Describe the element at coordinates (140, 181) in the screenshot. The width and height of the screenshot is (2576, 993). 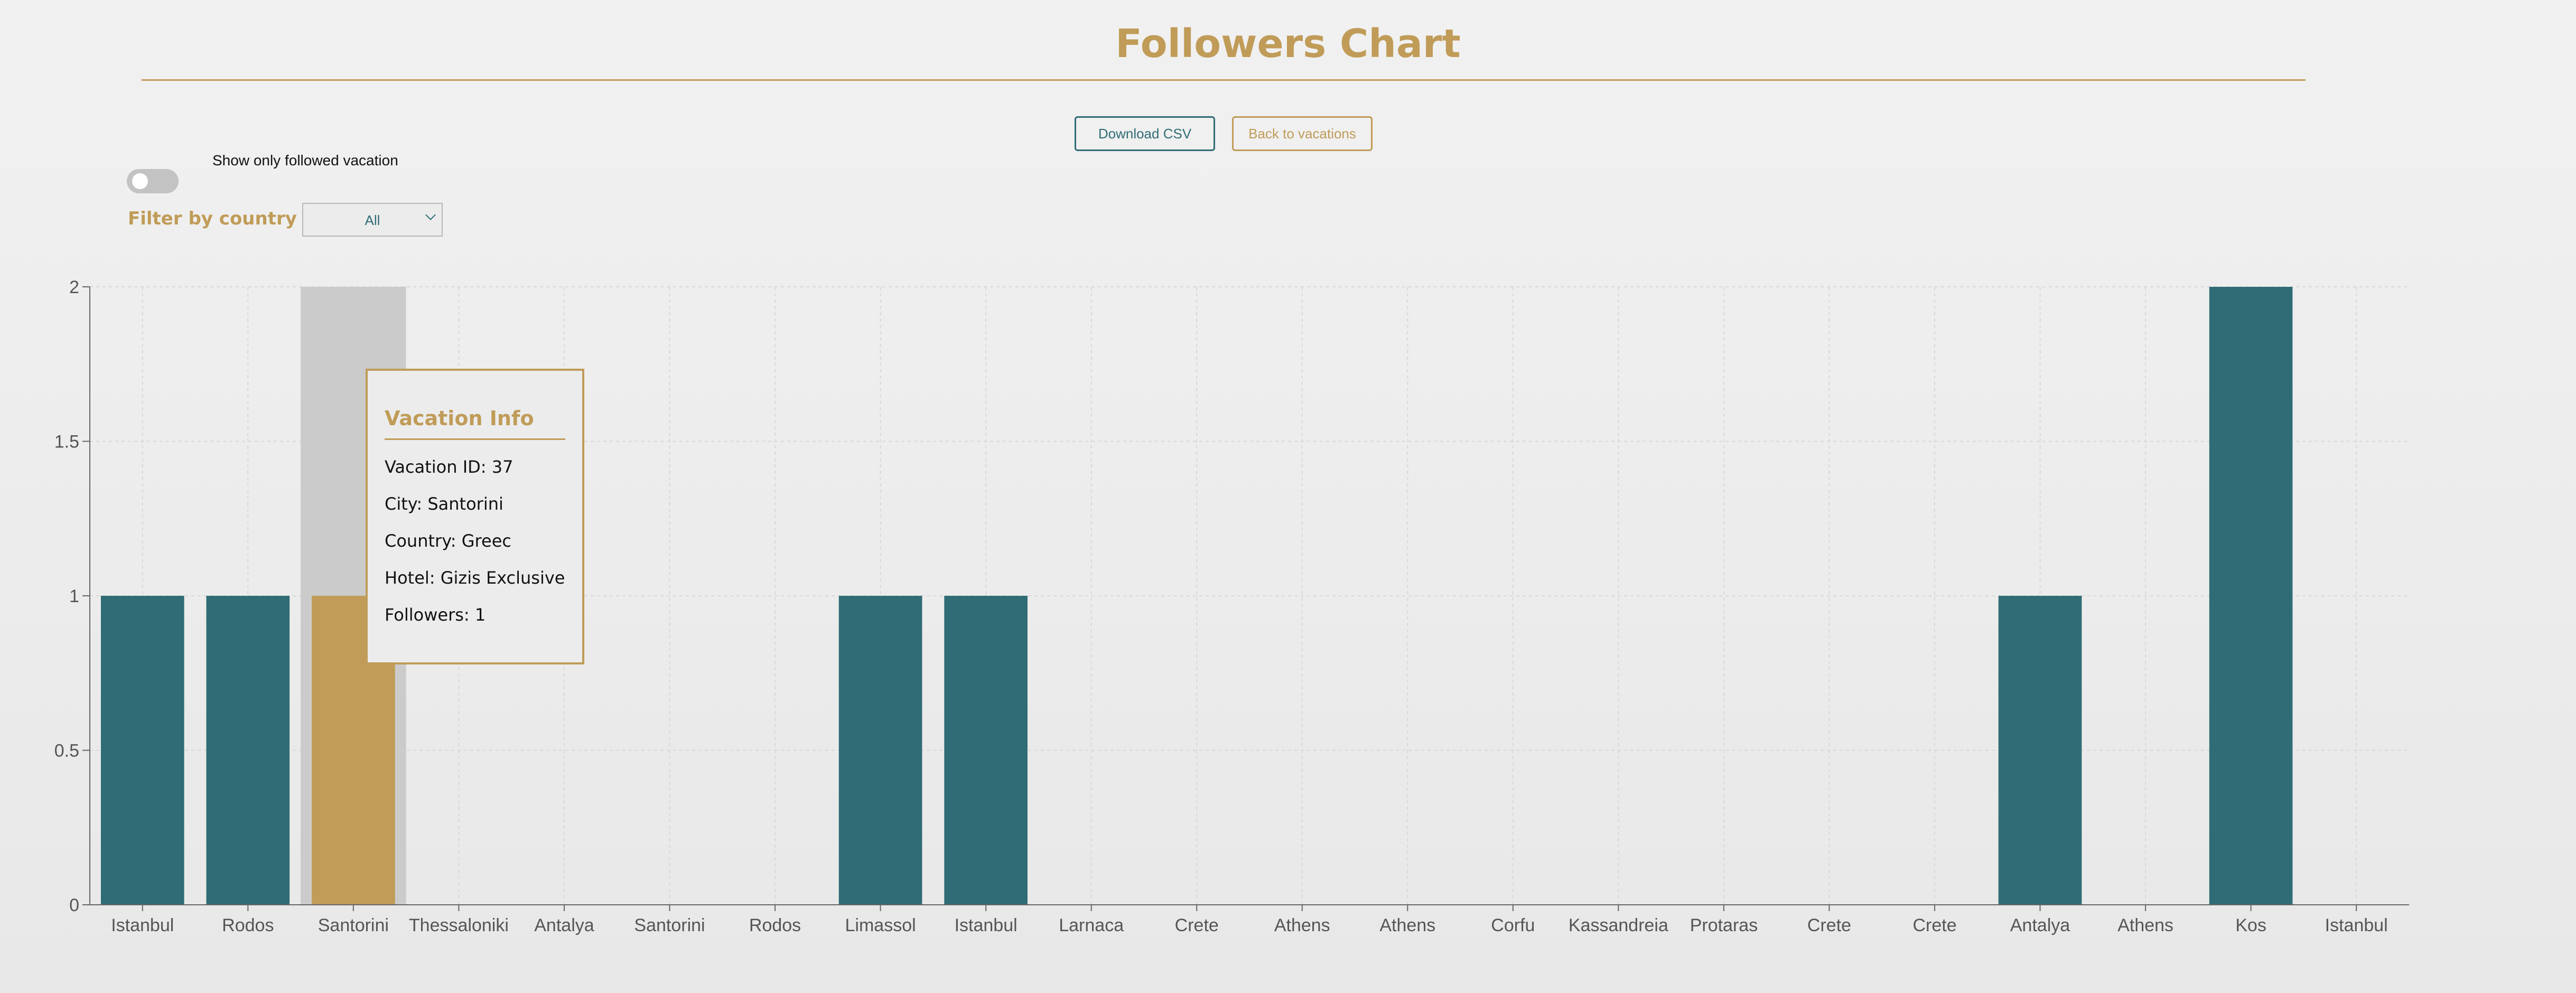
I see `toggle-knob` at that location.